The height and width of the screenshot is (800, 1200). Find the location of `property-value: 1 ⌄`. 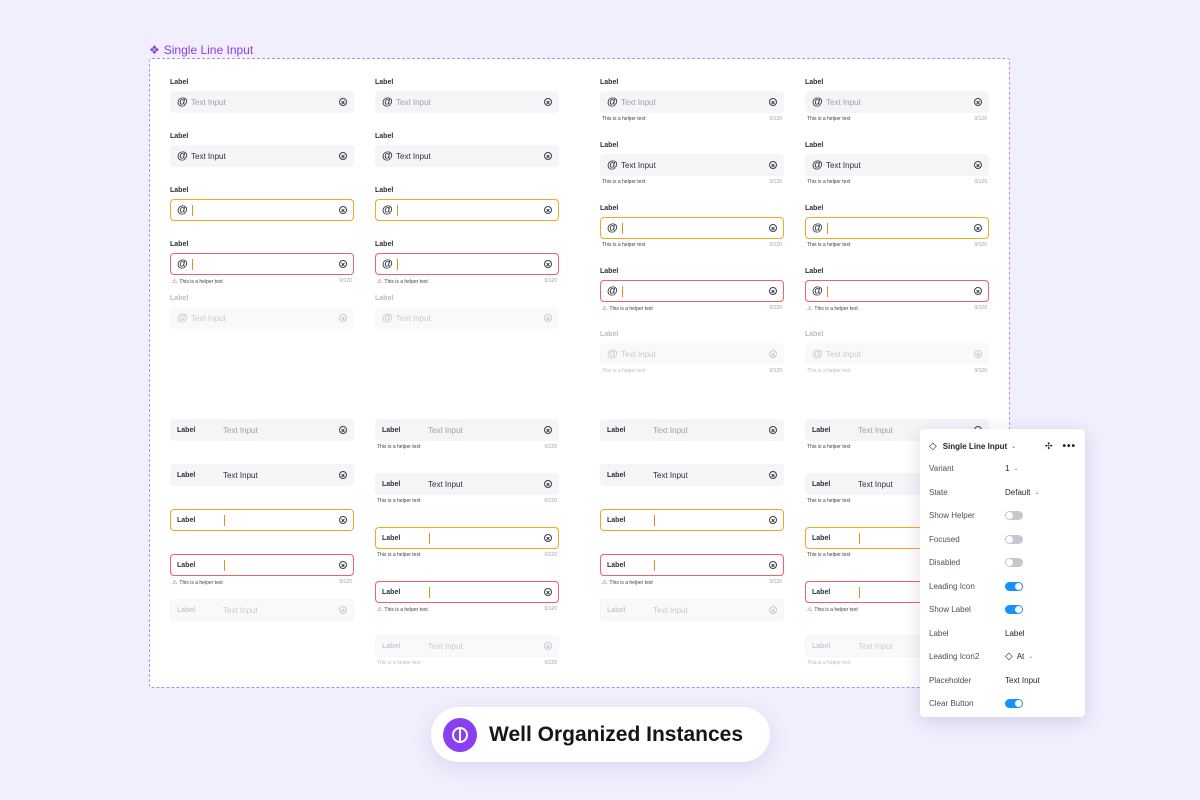

property-value: 1 ⌄ is located at coordinates (1011, 468).